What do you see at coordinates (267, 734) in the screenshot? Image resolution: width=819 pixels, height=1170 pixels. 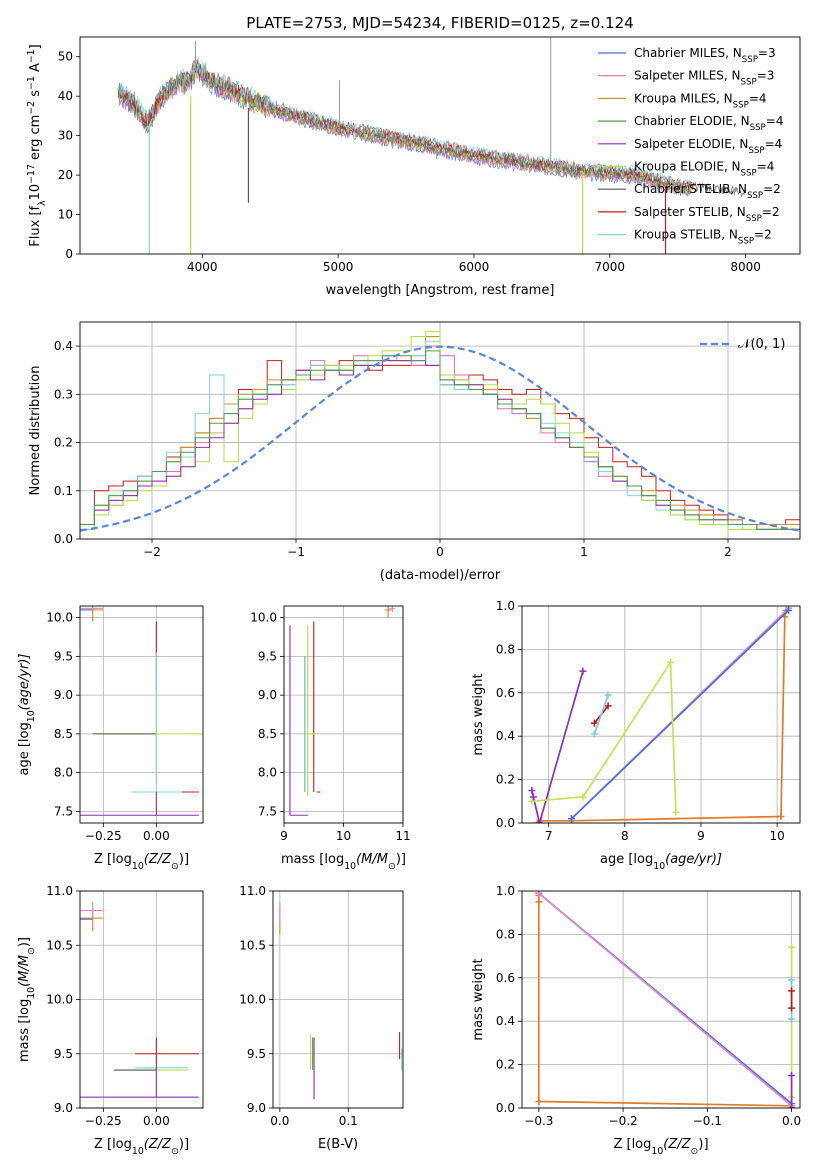 I see `age_vs_mass-ytick-label: 8.5` at bounding box center [267, 734].